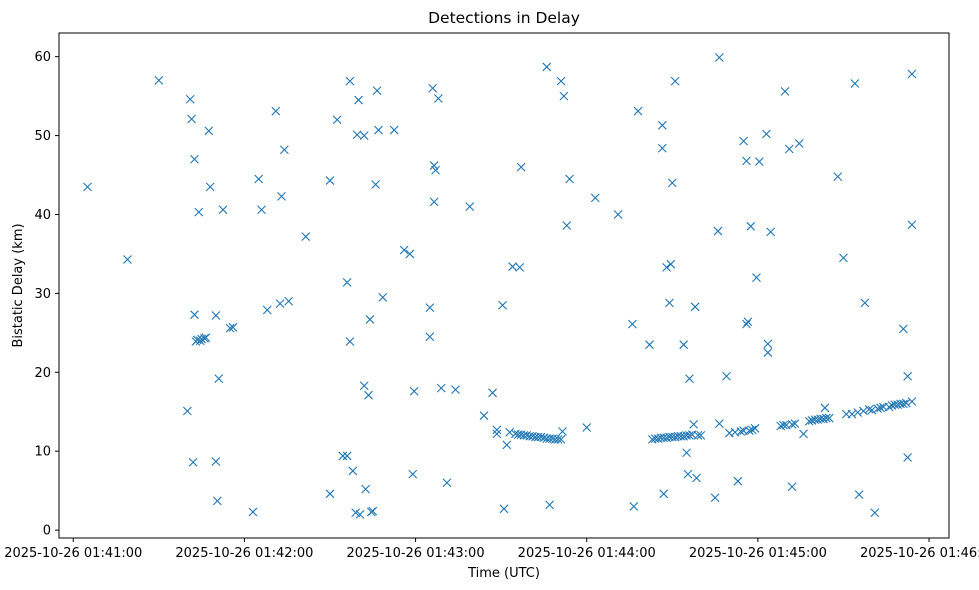 Image resolution: width=979 pixels, height=590 pixels. Describe the element at coordinates (758, 553) in the screenshot. I see `x-tick-label: 2025-10-26 01:45:00` at that location.